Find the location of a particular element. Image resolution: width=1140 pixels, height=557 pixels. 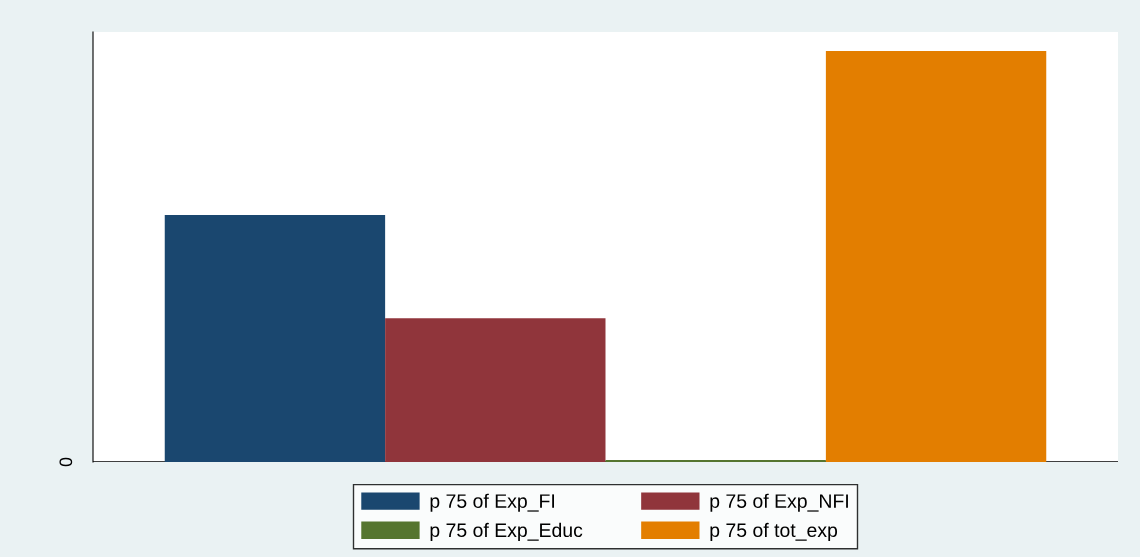

legend-label: p 75 of Exp_FI is located at coordinates (492, 502).